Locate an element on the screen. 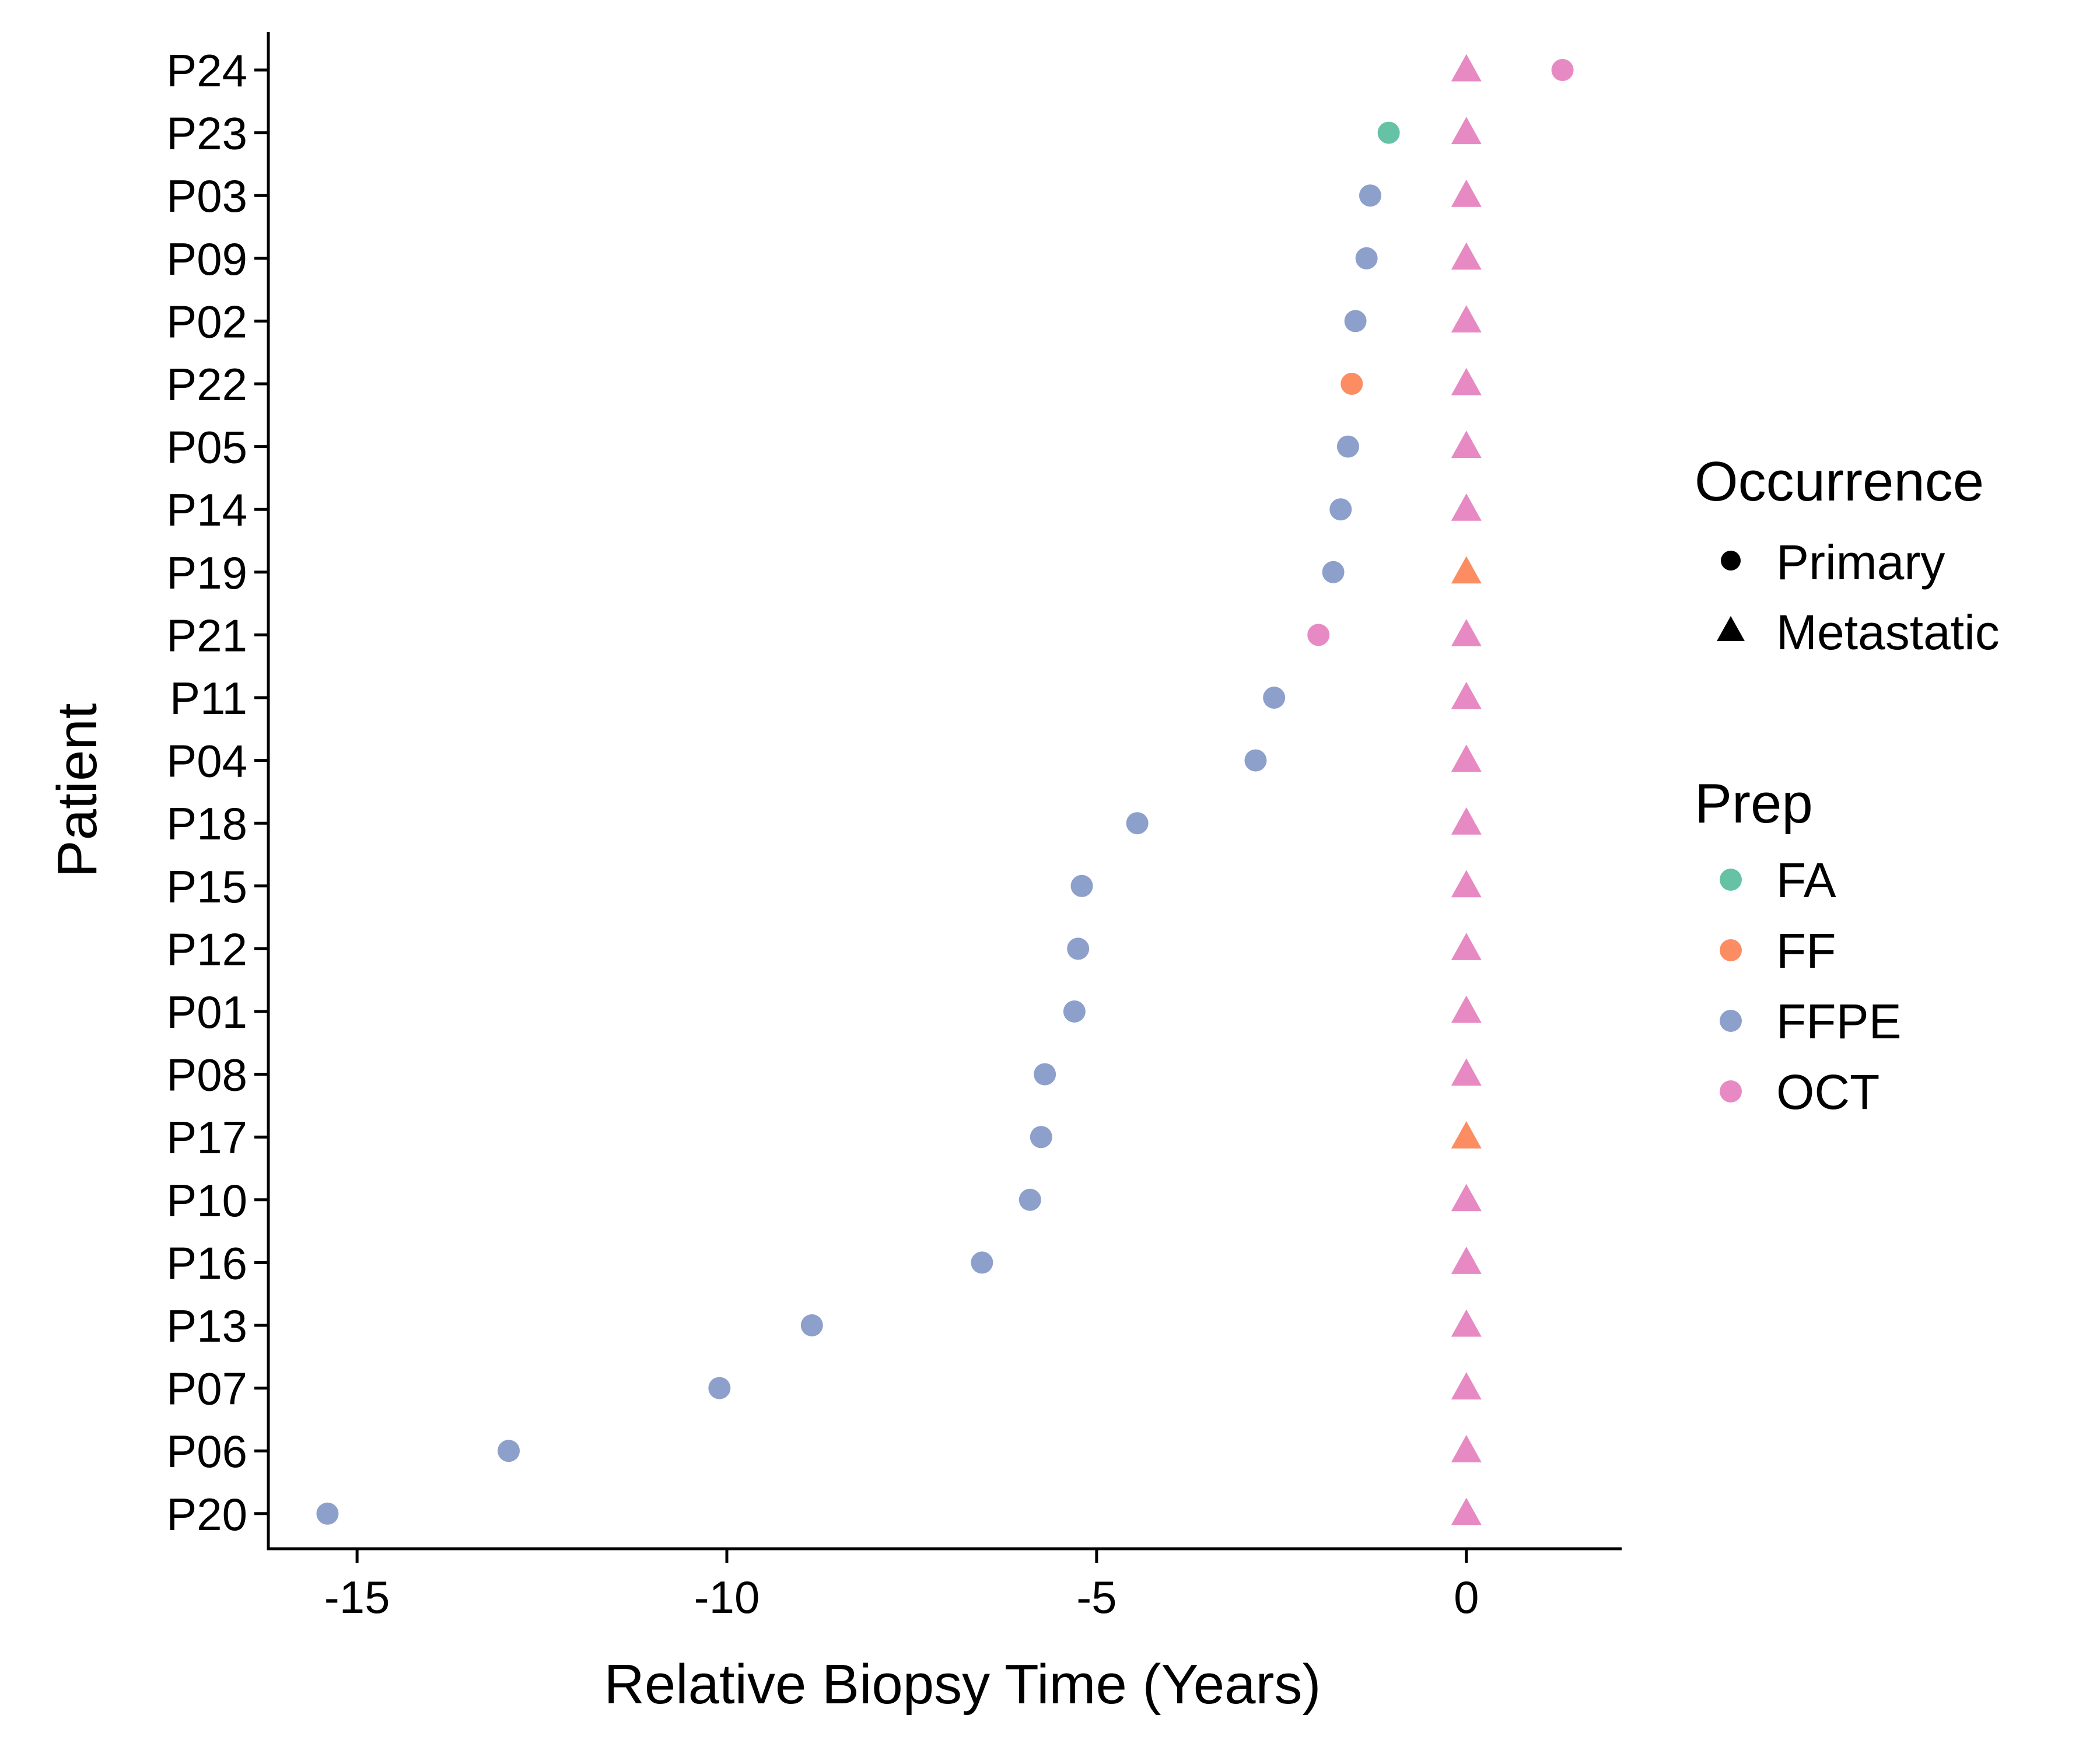  y-tick-label: P17 is located at coordinates (206, 1137).